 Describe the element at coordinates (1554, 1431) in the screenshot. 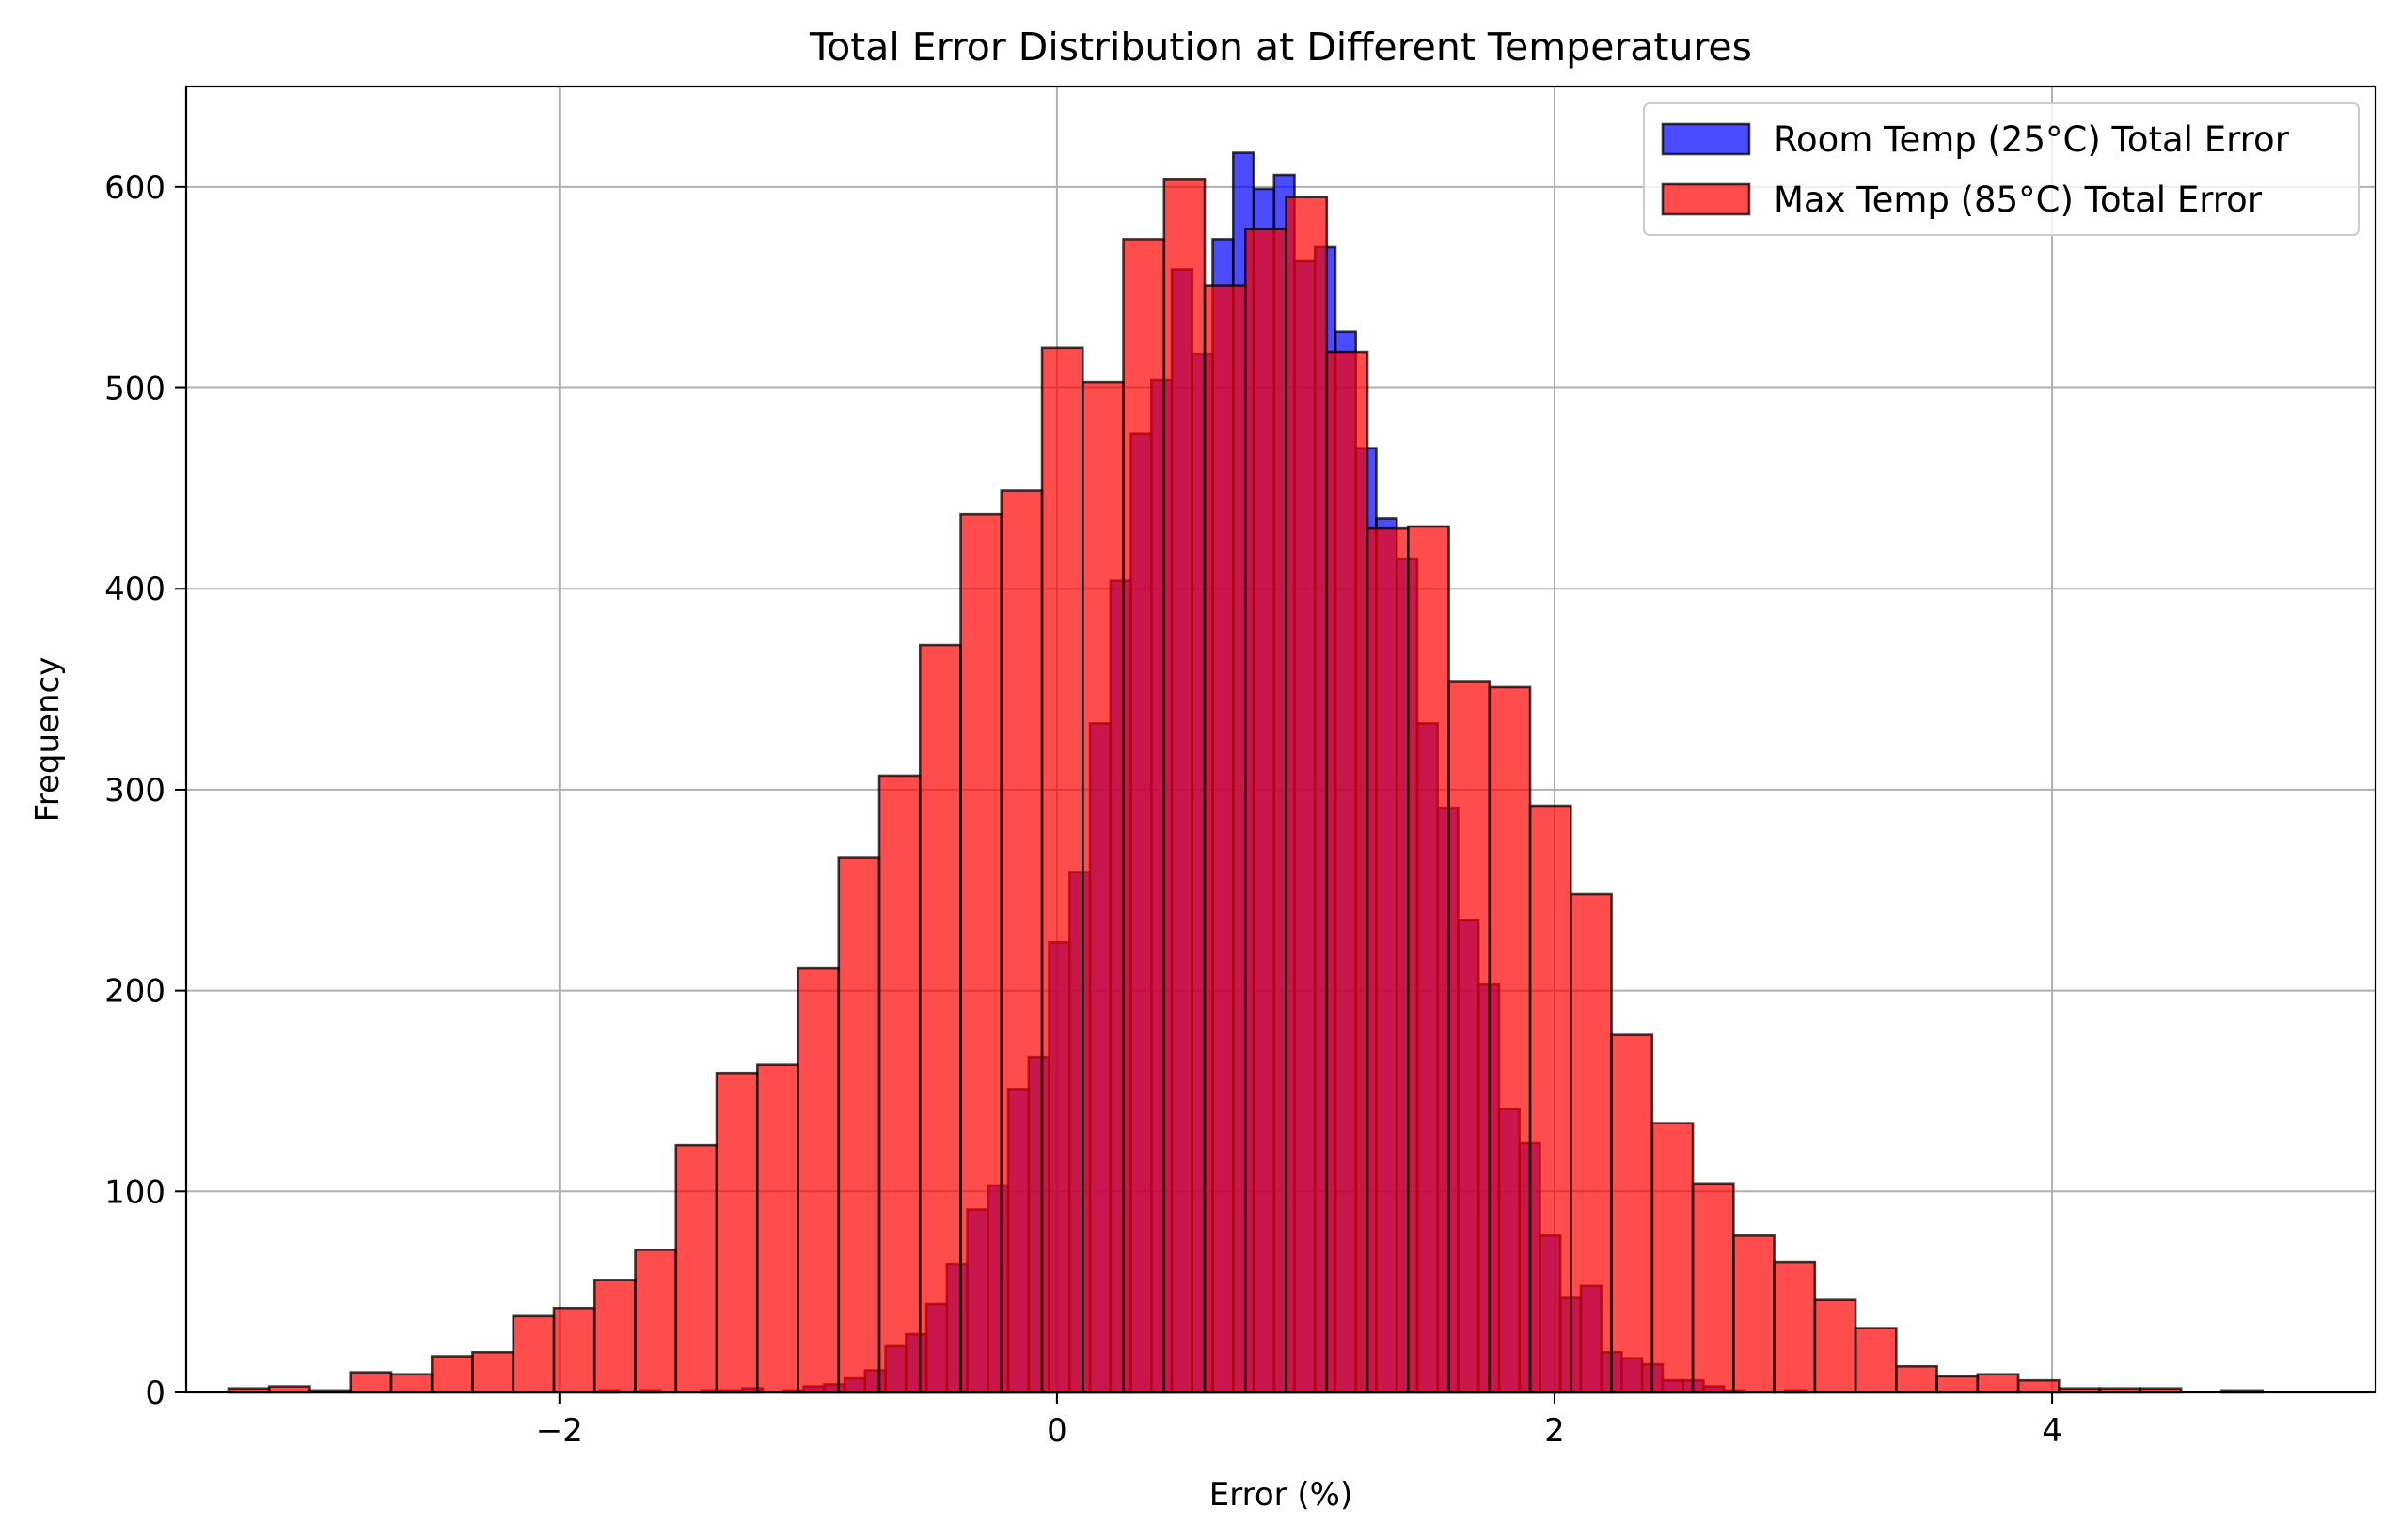

I see `x-tick-label-2: 2` at that location.